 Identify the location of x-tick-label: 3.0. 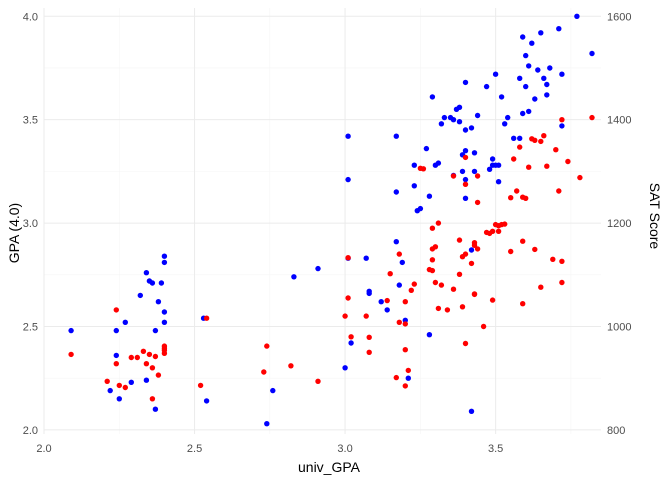
(344, 449).